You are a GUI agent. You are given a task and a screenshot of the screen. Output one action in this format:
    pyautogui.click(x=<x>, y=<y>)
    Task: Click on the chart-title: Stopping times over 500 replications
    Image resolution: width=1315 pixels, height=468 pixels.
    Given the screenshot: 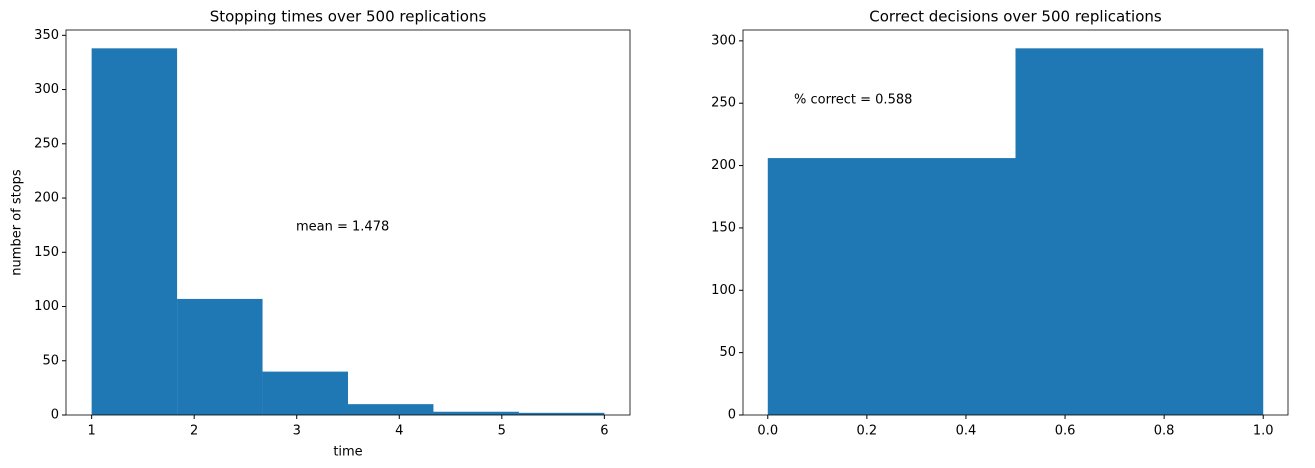 What is the action you would take?
    pyautogui.click(x=348, y=17)
    